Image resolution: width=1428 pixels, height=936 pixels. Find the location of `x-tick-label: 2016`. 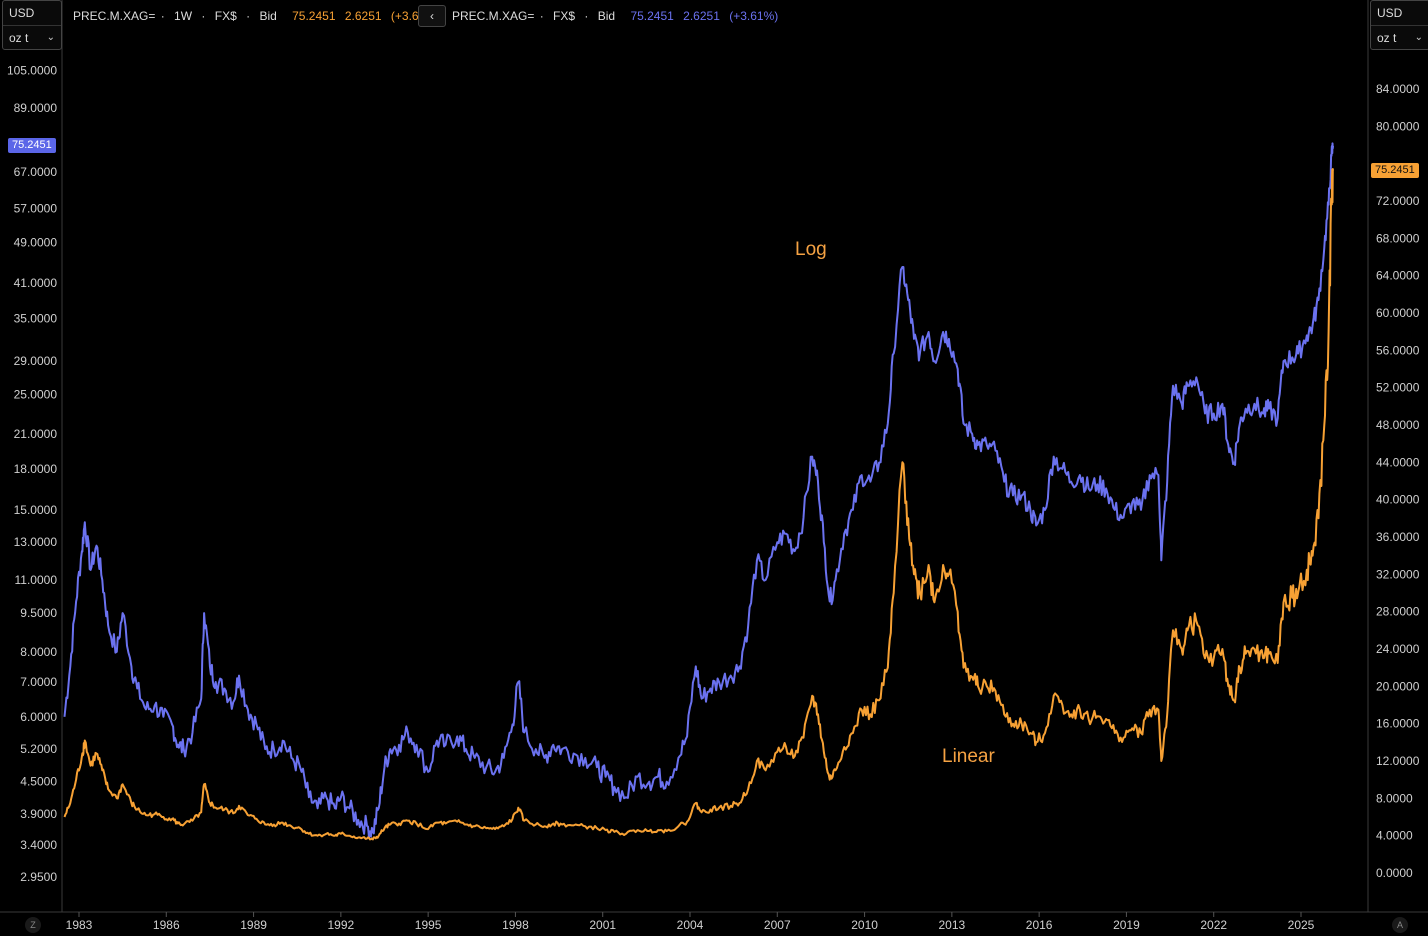

x-tick-label: 2016 is located at coordinates (1039, 925).